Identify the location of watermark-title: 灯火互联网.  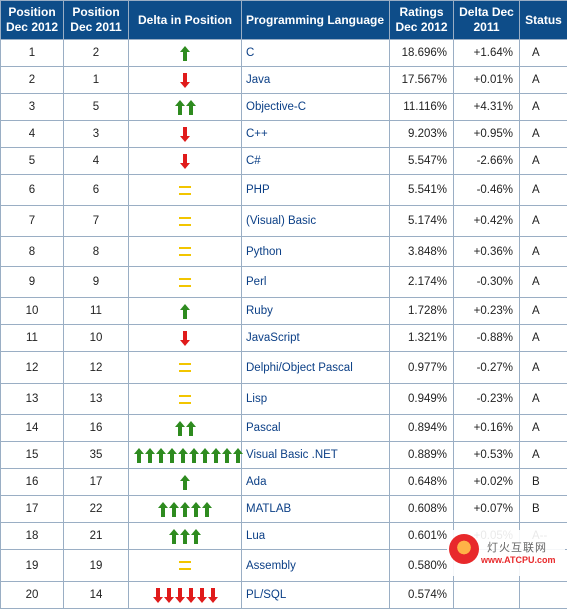
(517, 547).